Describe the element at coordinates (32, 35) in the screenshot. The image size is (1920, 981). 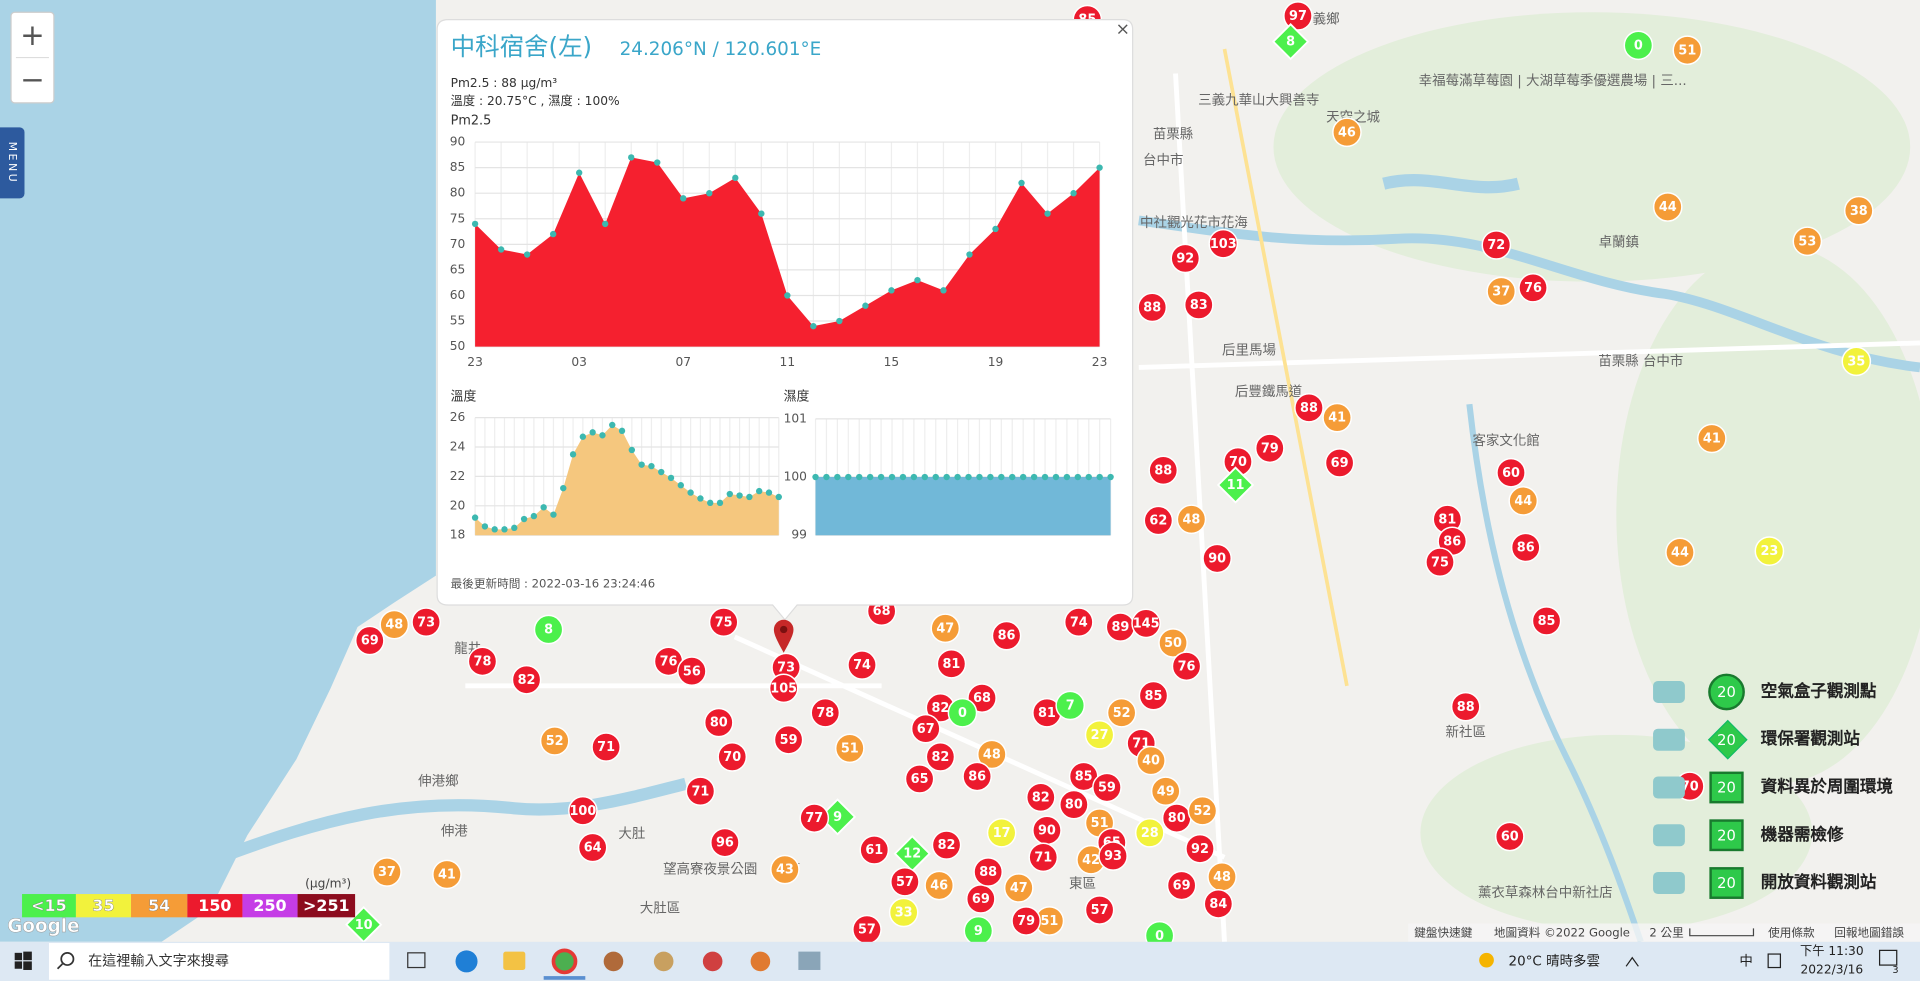
I see `zoom-in: +` at that location.